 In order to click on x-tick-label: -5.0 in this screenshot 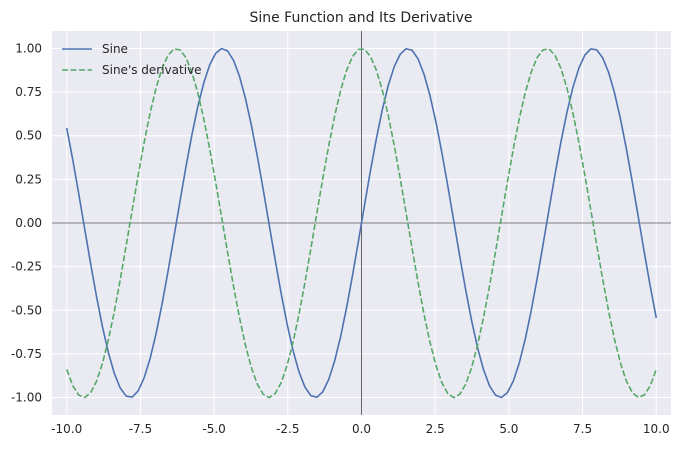, I will do `click(213, 429)`.